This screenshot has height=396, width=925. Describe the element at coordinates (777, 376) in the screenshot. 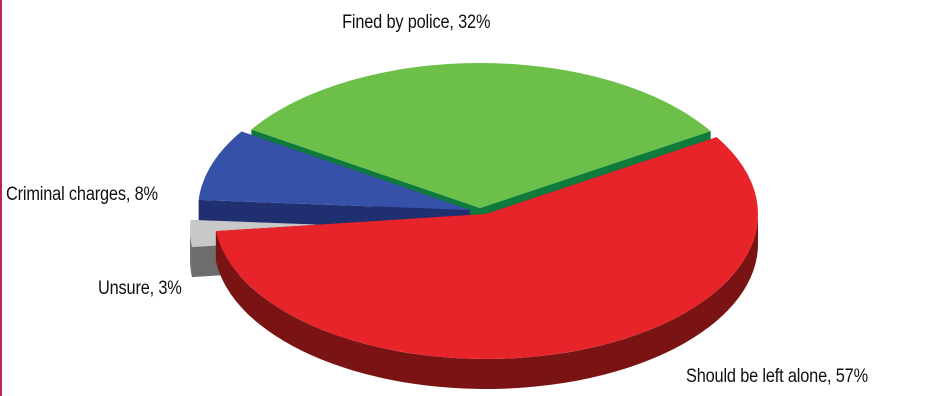

I see `label-should-be-left-alone: Should be left alone, 57%` at that location.